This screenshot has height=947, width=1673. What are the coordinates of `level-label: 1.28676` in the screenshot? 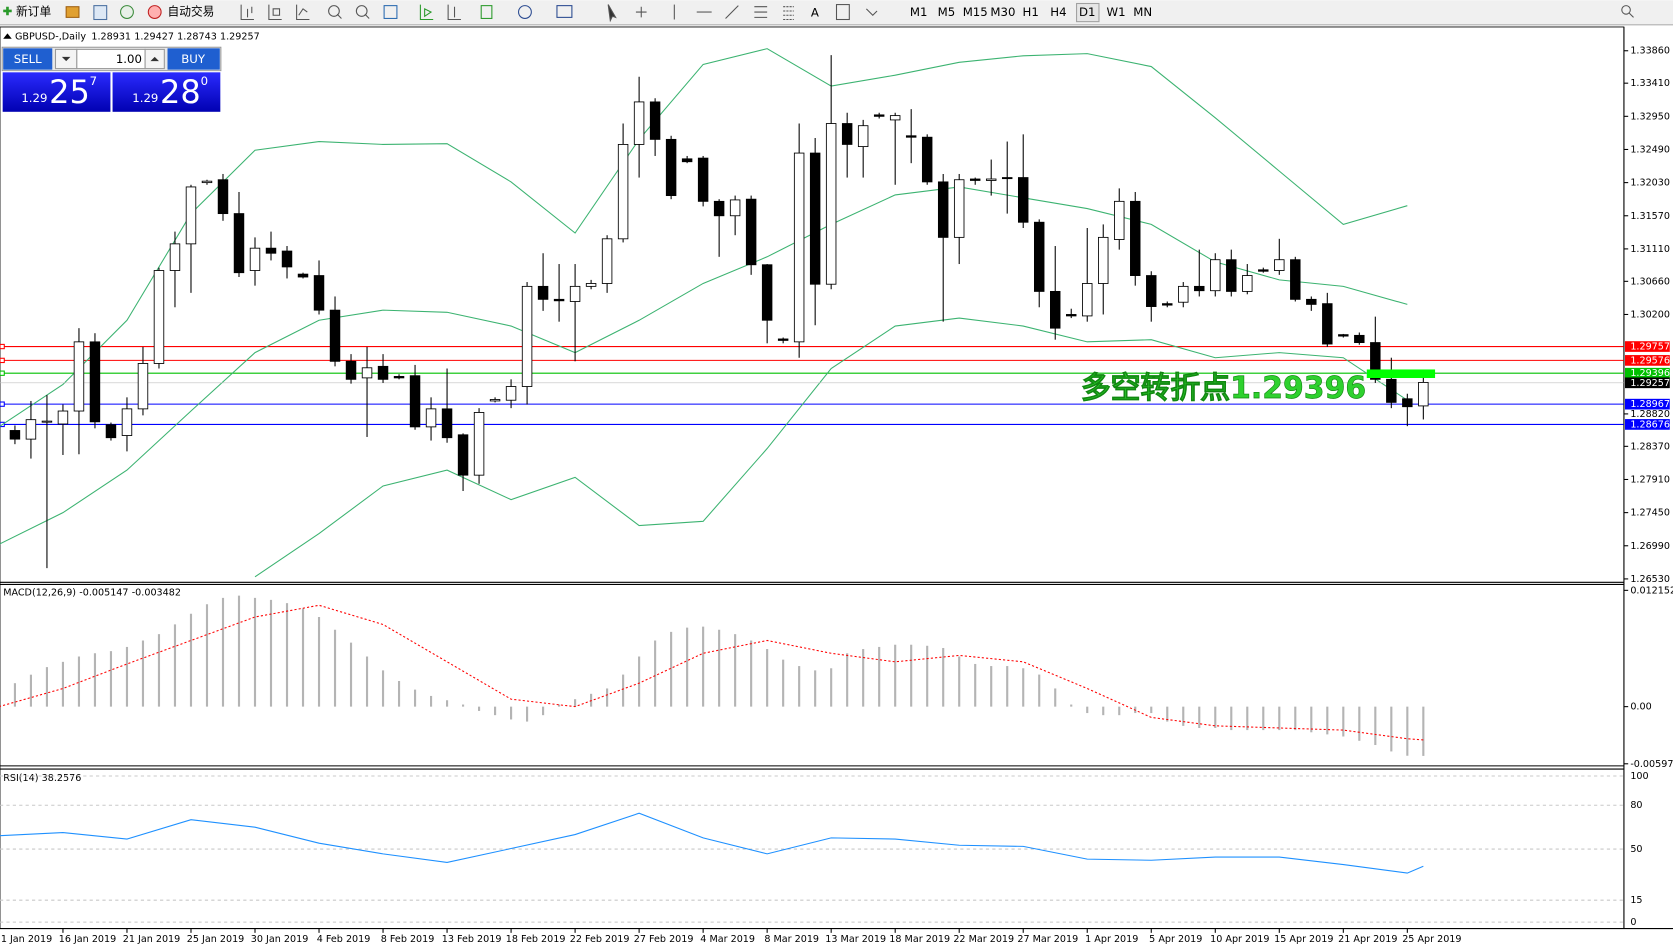 It's located at (1650, 424).